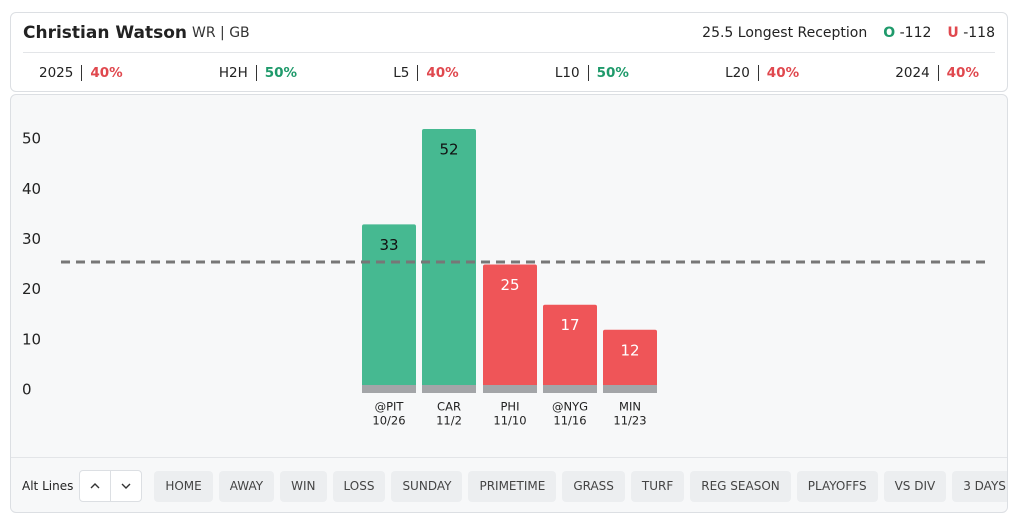 The width and height of the screenshot is (1024, 519). I want to click on stats-row: 2025 40% H2H 50% L5 40% L10 50% L20 40% 2024 40%, so click(509, 73).